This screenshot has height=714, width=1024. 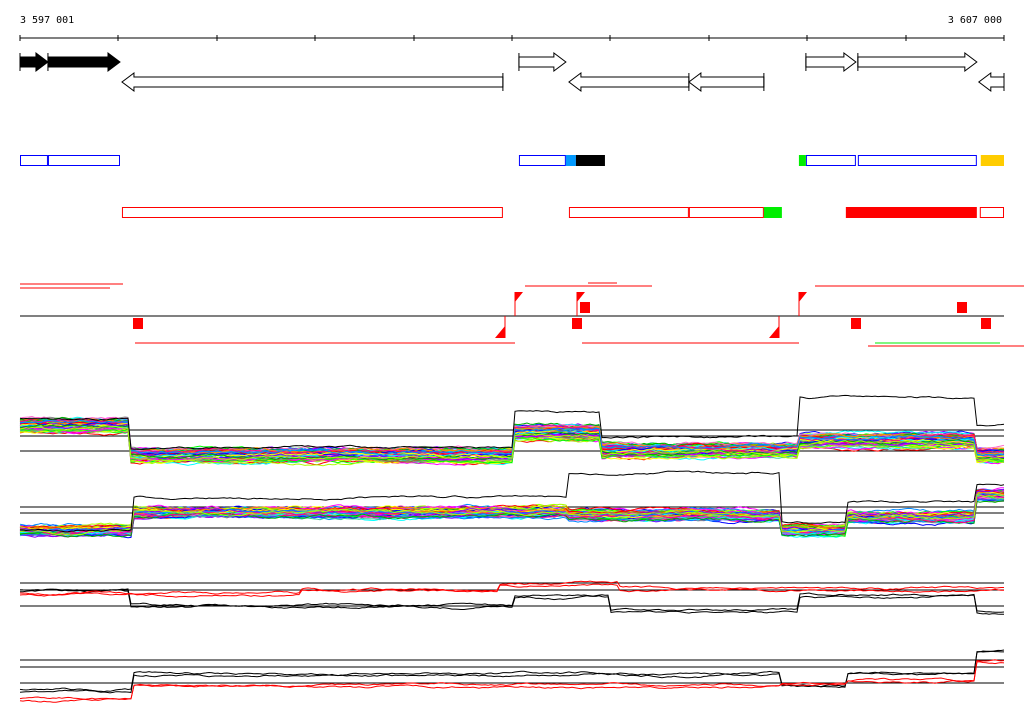 I want to click on gene-arrow-yvmA, so click(x=917, y=62).